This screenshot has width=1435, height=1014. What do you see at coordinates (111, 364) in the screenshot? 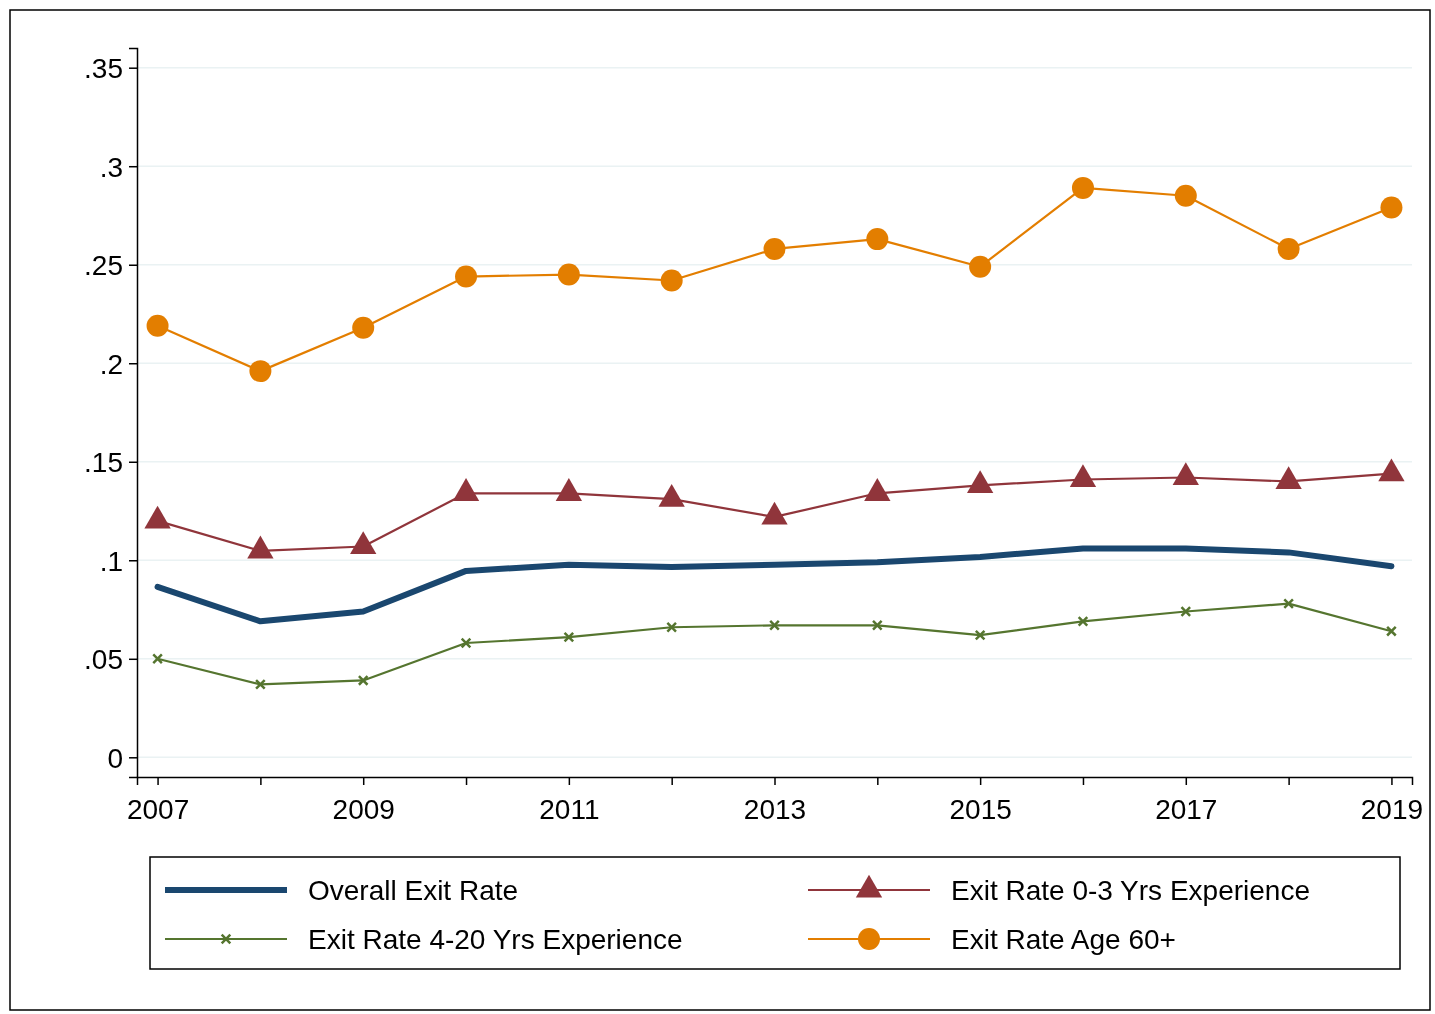
I see `y-tick-label: .2` at bounding box center [111, 364].